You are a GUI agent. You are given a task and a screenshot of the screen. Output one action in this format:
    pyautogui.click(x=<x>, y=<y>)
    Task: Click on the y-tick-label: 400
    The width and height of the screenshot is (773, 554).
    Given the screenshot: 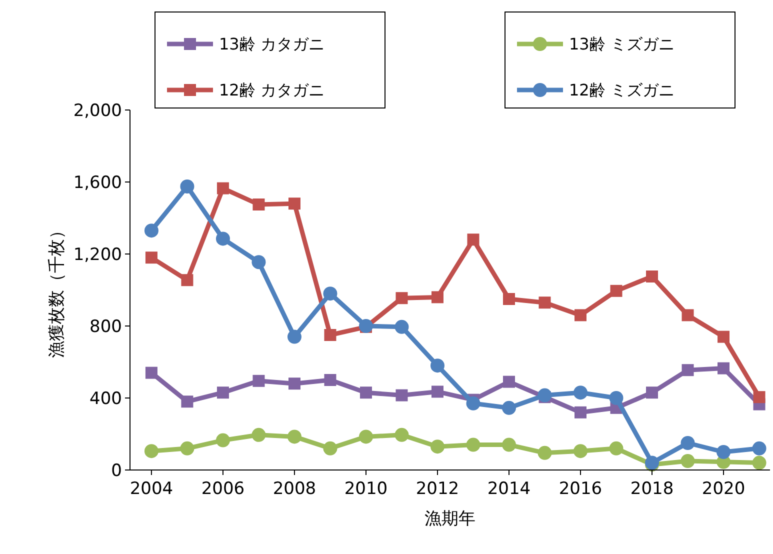 What is the action you would take?
    pyautogui.click(x=106, y=398)
    